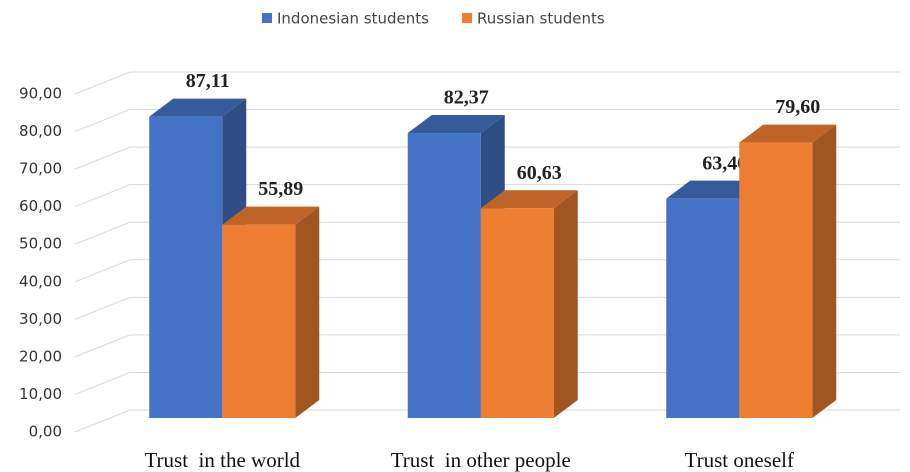  What do you see at coordinates (353, 19) in the screenshot?
I see `legend-label: Indonesian students` at bounding box center [353, 19].